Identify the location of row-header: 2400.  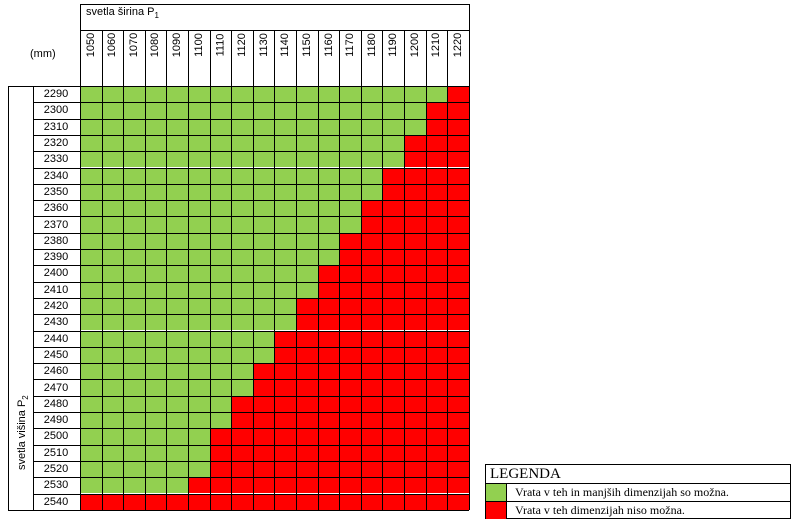
(56, 273).